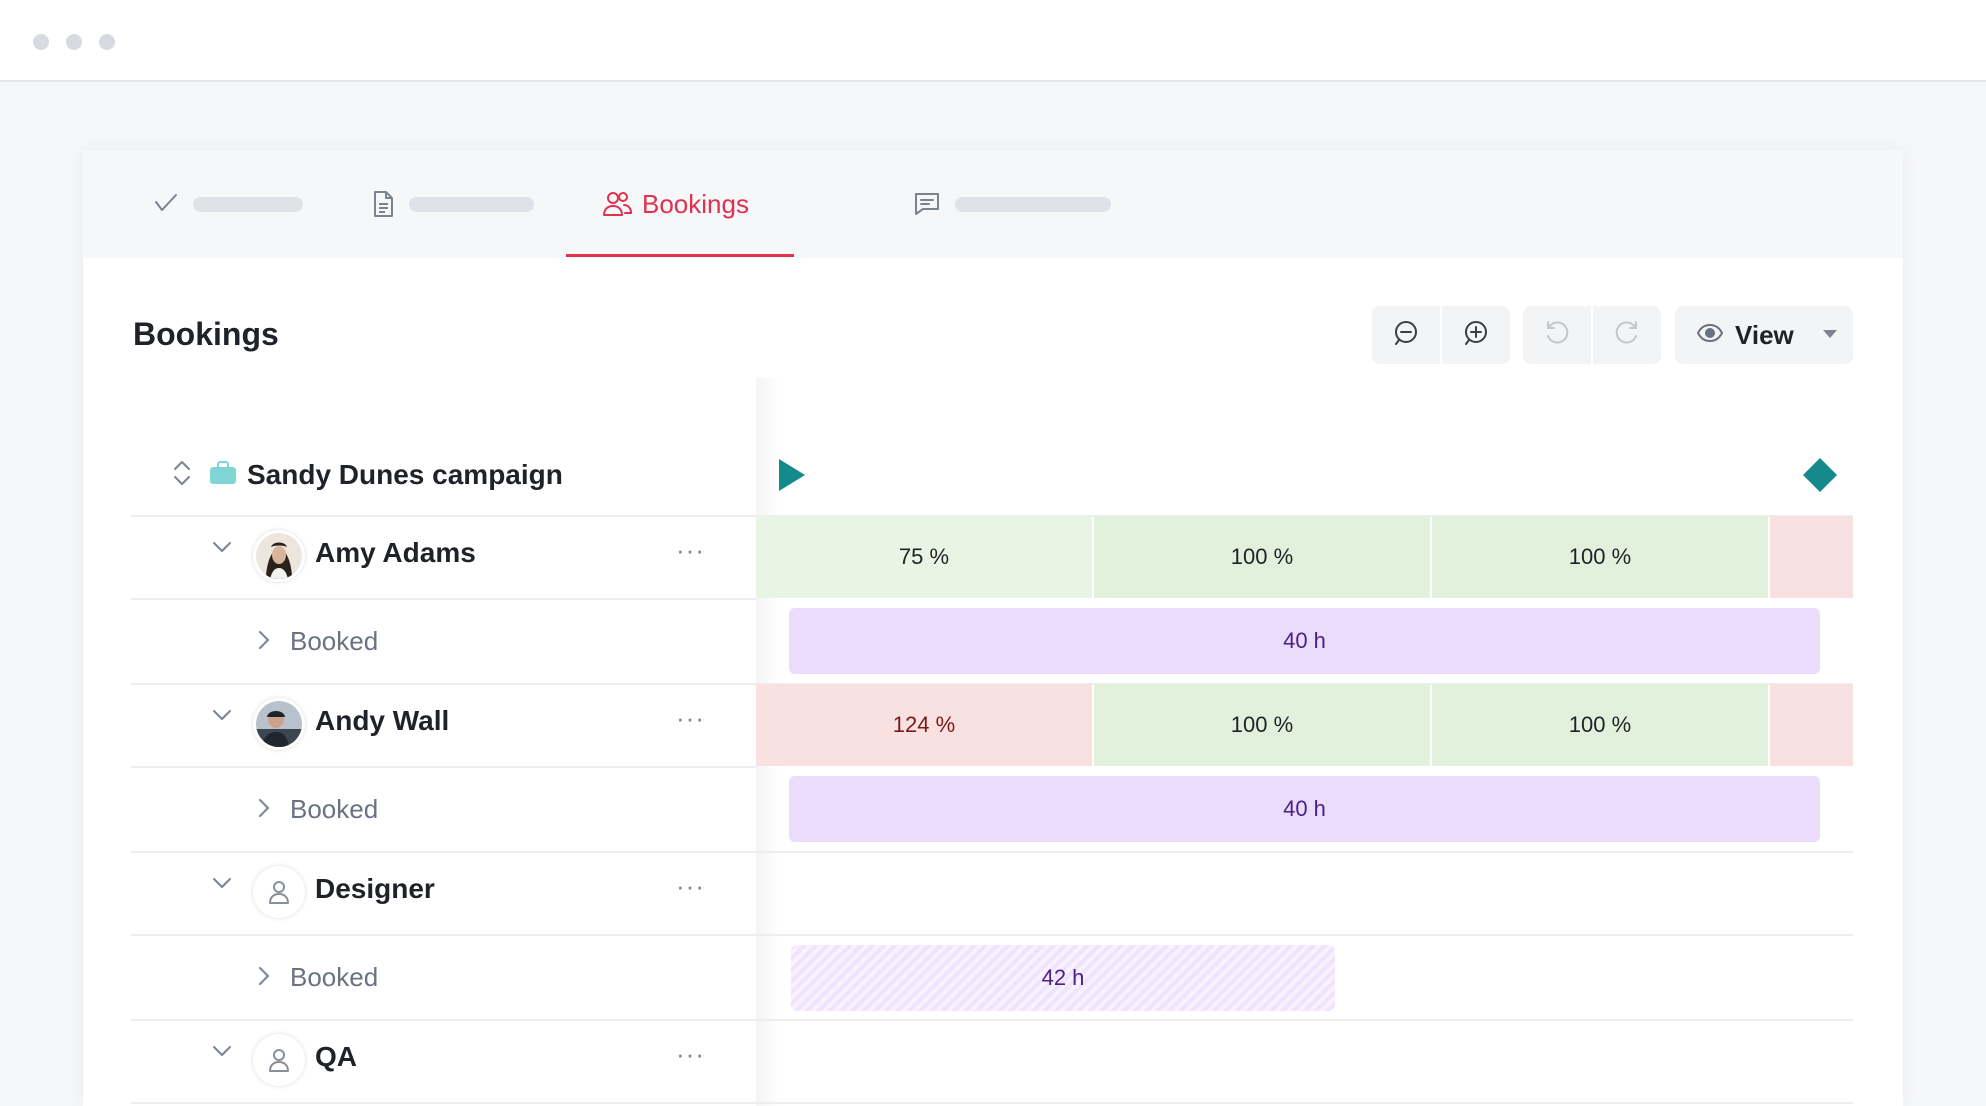  I want to click on eye-icon, so click(1710, 335).